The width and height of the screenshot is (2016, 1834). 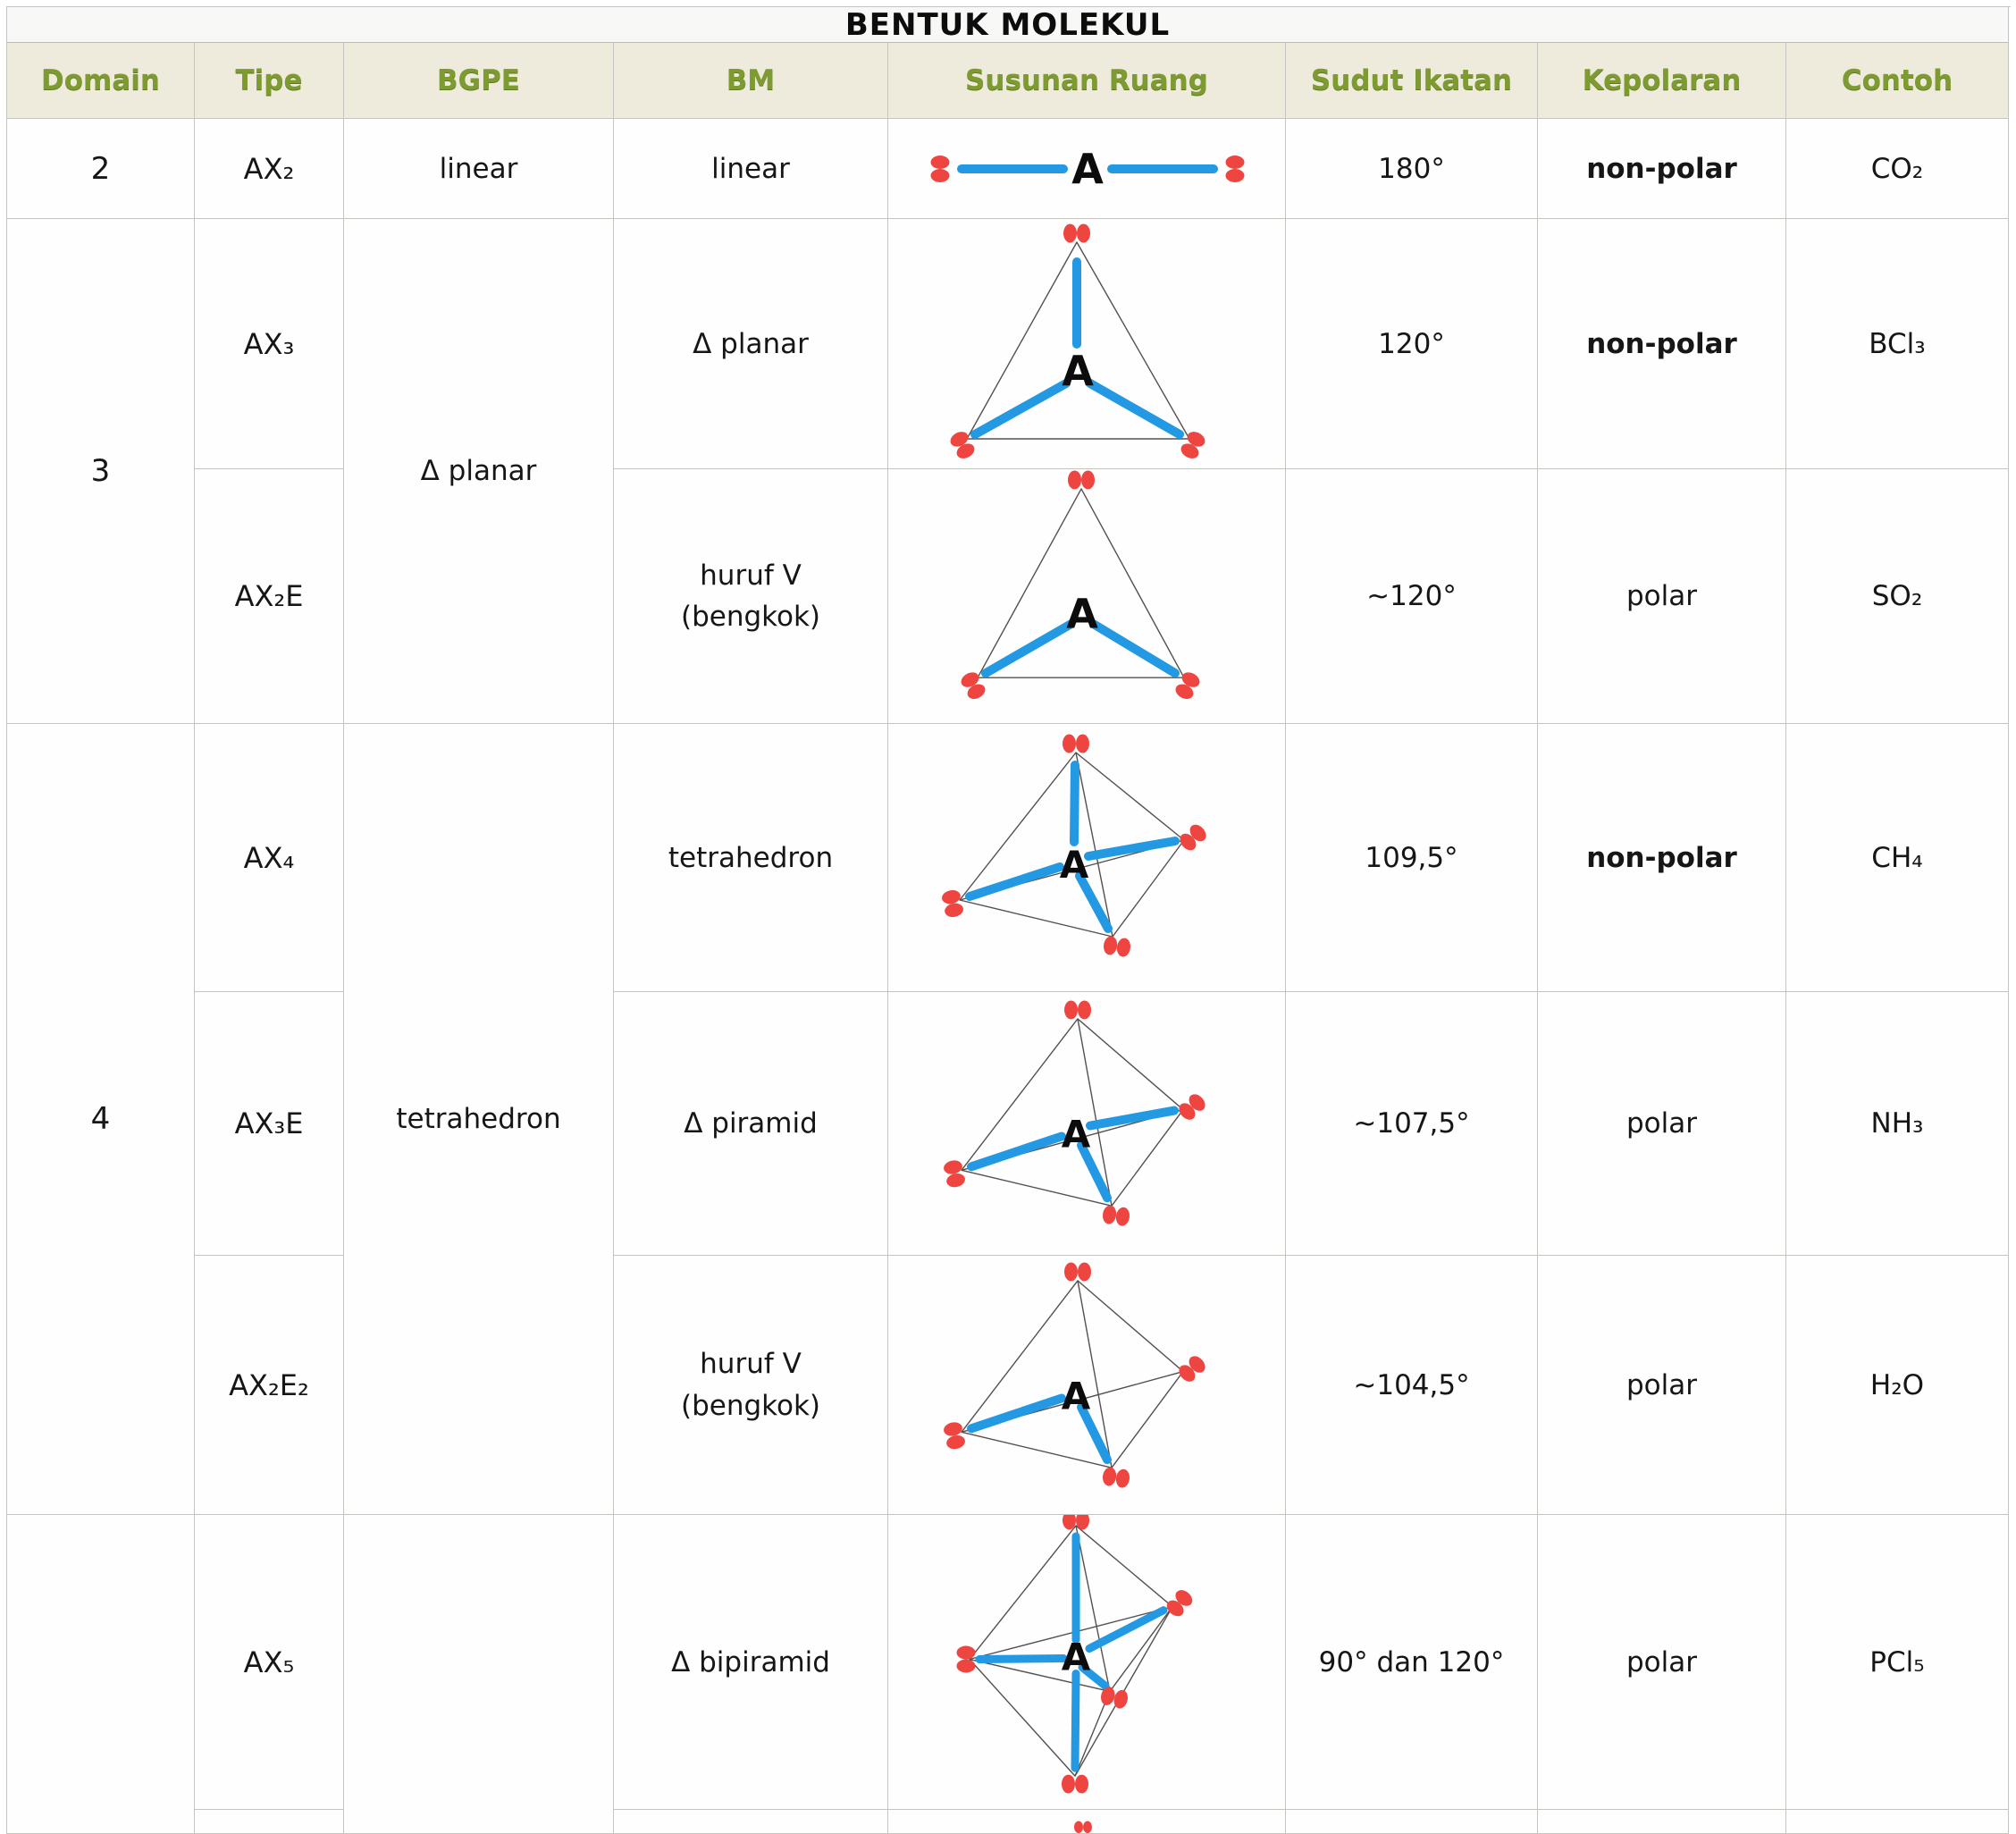 What do you see at coordinates (269, 858) in the screenshot?
I see `tipe-value: AX₄` at bounding box center [269, 858].